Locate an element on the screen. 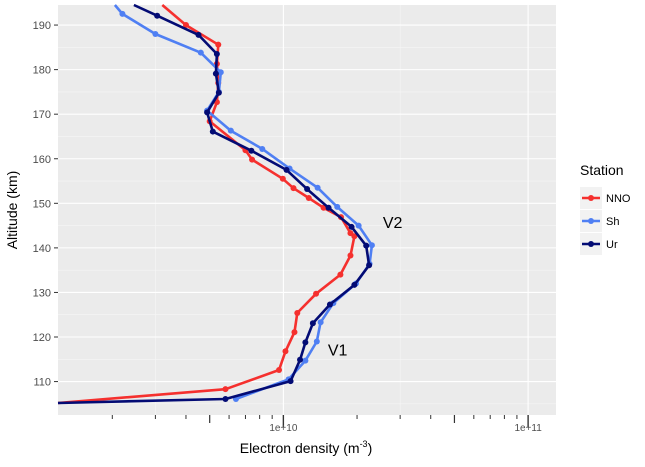 This screenshot has width=645, height=467. x-axis-title-close: ) is located at coordinates (370, 448).